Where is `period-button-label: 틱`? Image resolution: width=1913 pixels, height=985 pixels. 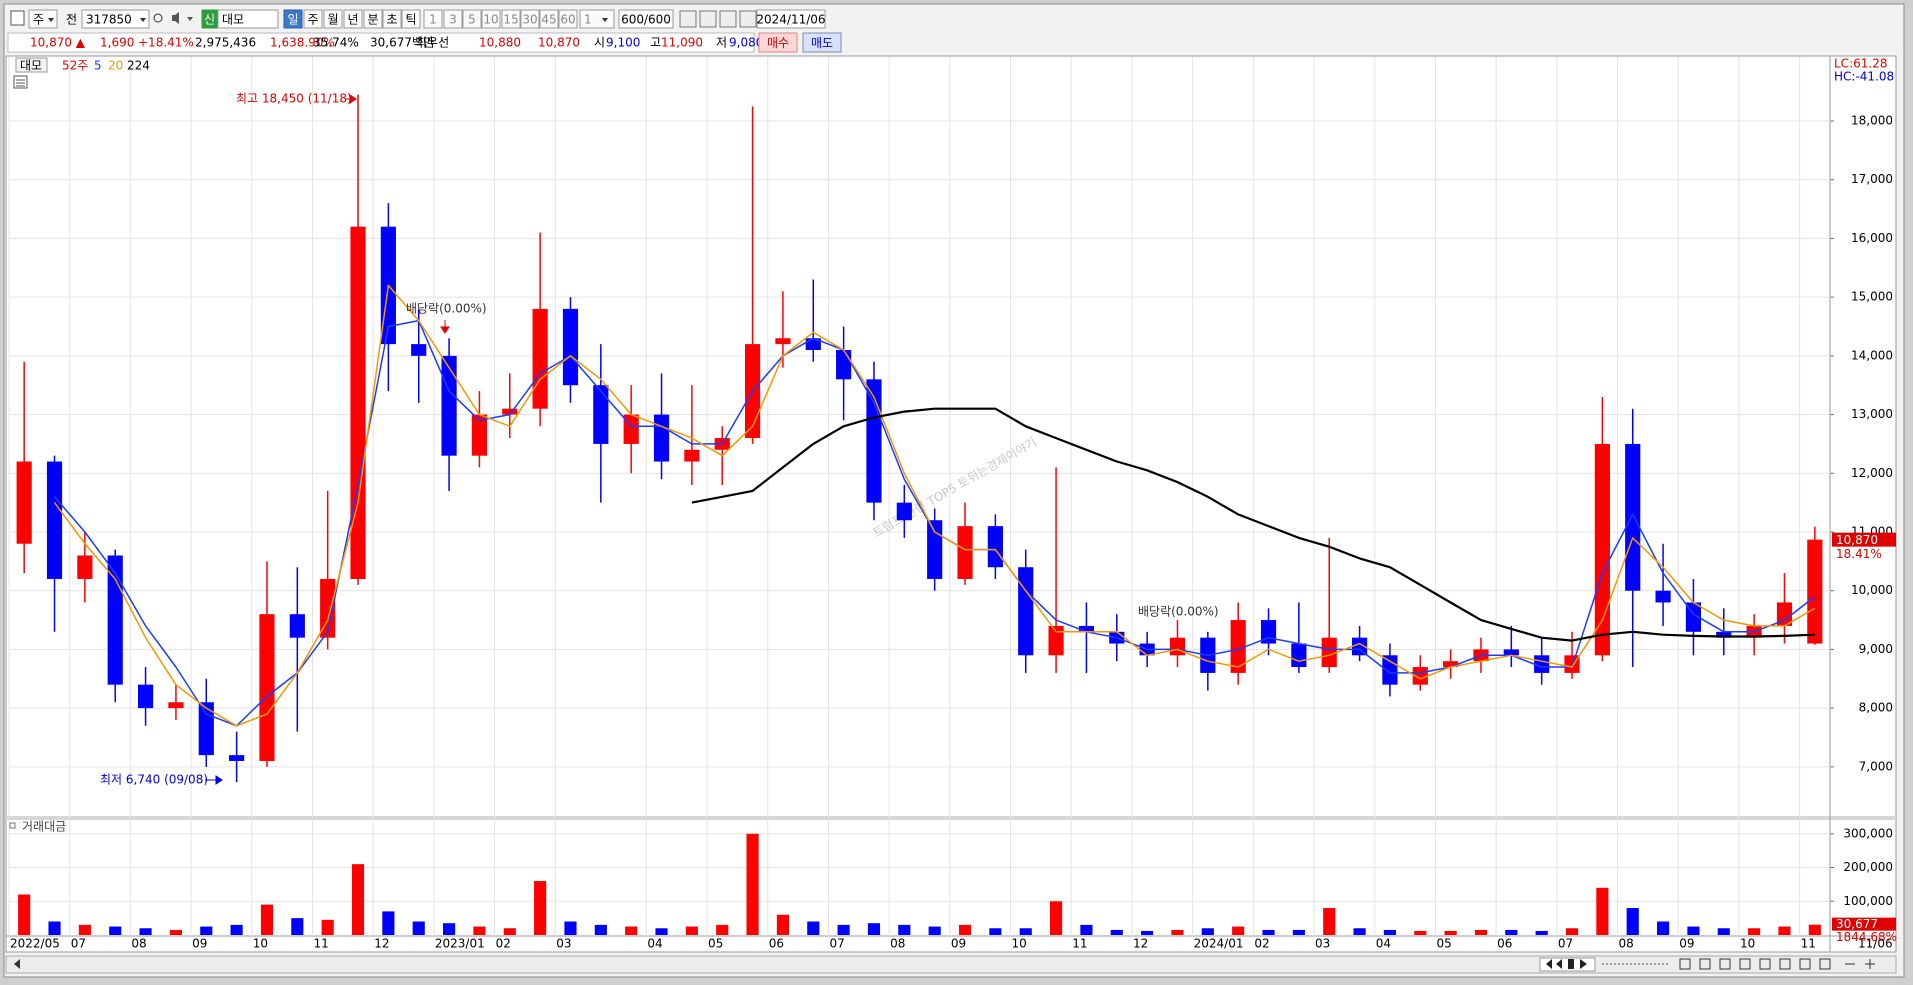 period-button-label: 틱 is located at coordinates (410, 20).